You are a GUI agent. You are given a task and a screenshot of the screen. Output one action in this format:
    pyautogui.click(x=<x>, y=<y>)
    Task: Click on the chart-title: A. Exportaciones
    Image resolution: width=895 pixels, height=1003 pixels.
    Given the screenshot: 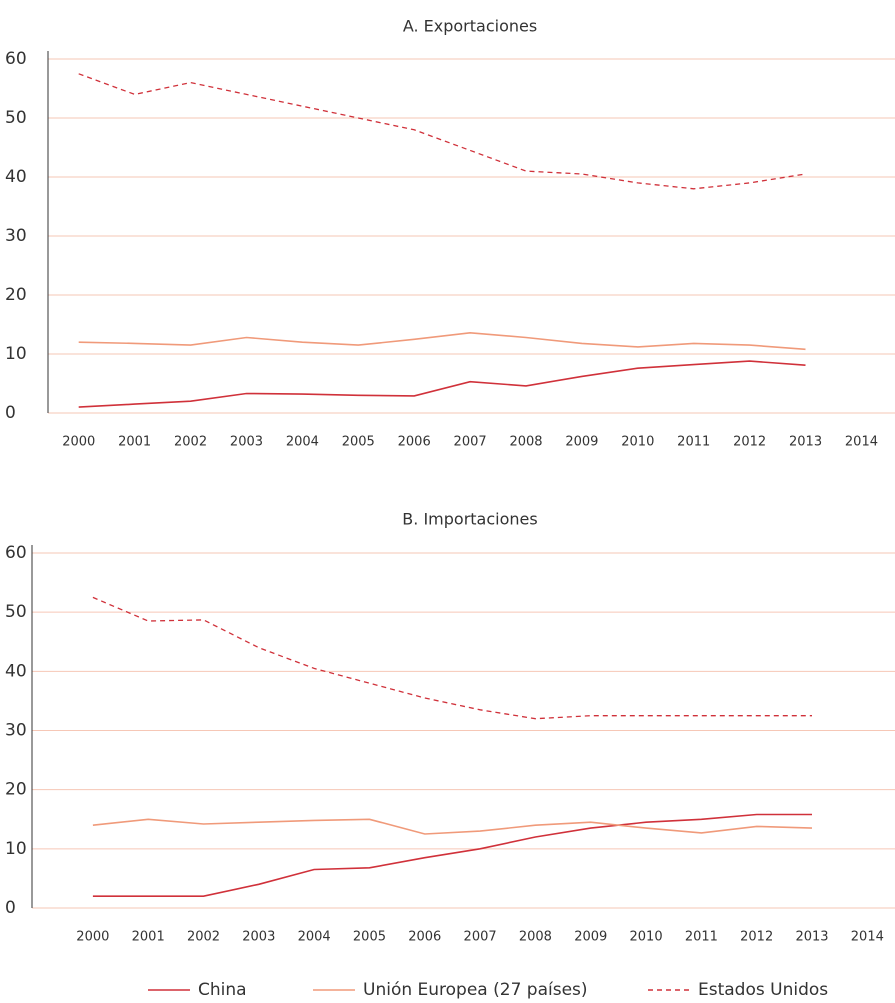 What is the action you would take?
    pyautogui.click(x=470, y=26)
    